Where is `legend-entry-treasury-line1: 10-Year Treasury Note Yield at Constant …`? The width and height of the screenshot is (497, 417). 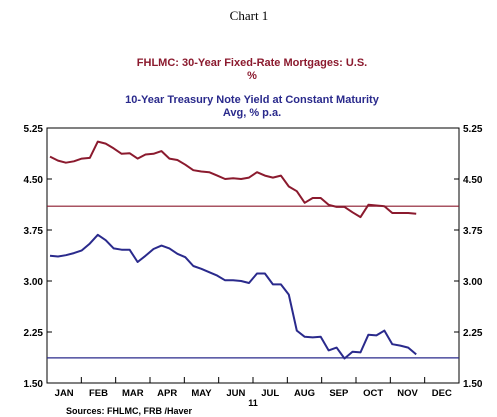 legend-entry-treasury-line1: 10-Year Treasury Note Yield at Constant … is located at coordinates (252, 100).